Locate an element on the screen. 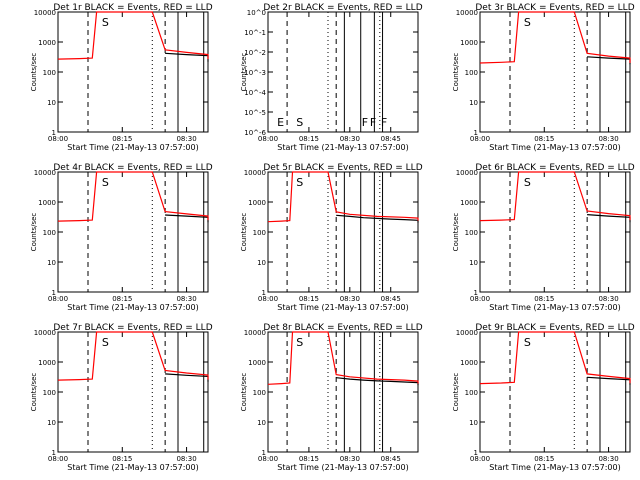 The width and height of the screenshot is (640, 480). panel-title: Det 4r BLACK = Events, RED = LLD is located at coordinates (132, 168).